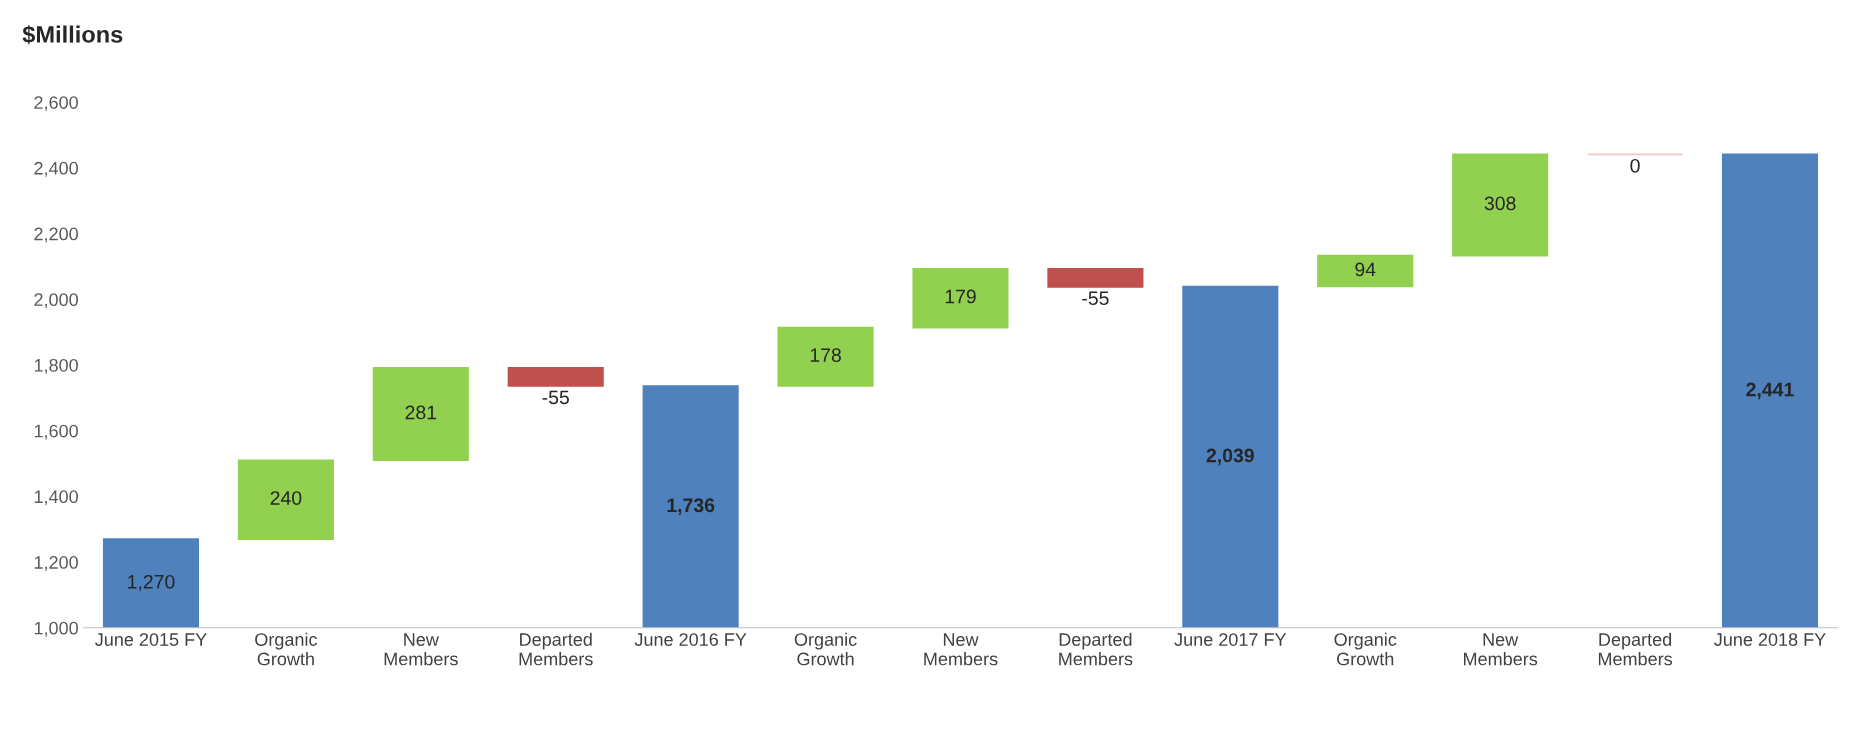  Describe the element at coordinates (151, 582) in the screenshot. I see `data-label: 1,270` at that location.